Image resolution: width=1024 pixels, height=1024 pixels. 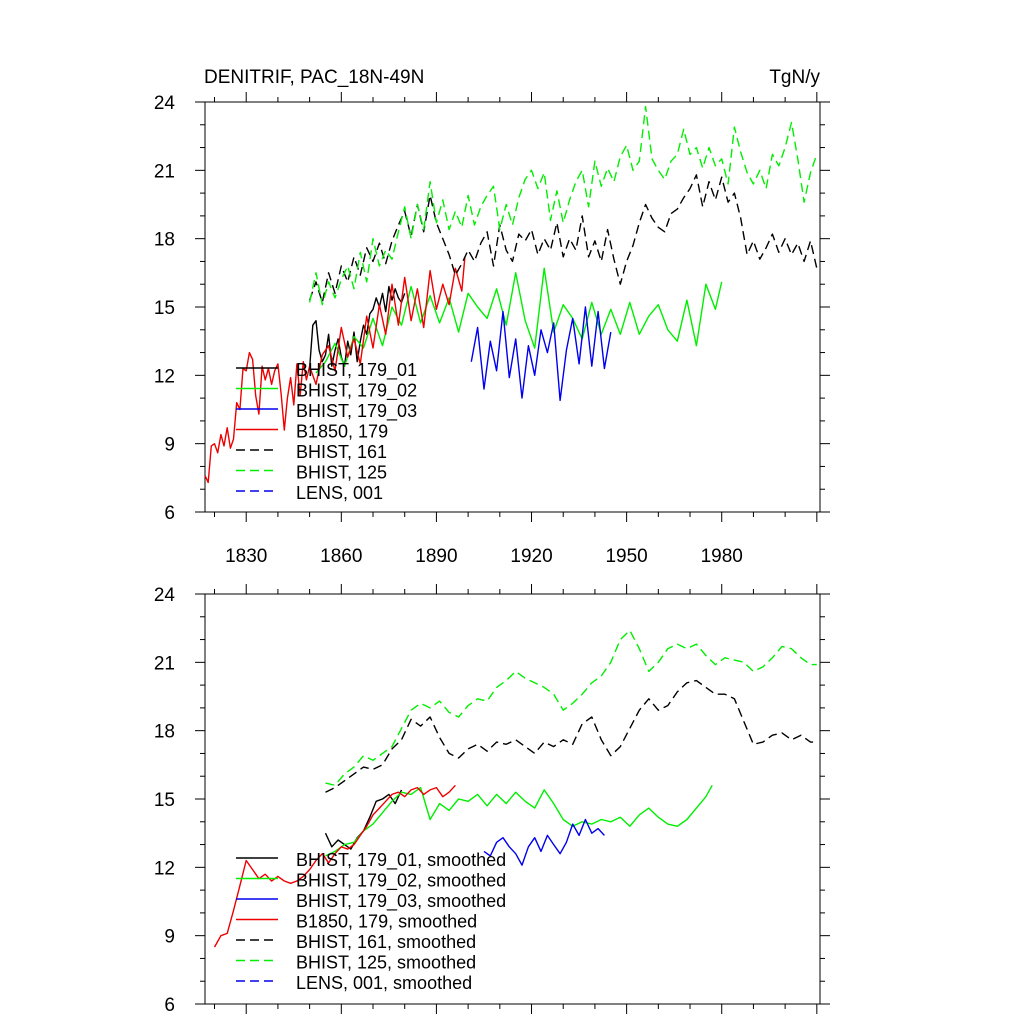 I want to click on x-tick-label: 1980, so click(x=722, y=556).